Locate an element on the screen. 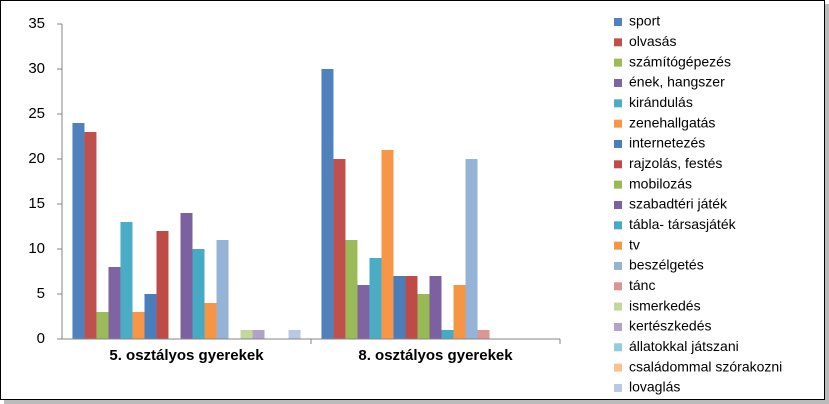 The width and height of the screenshot is (829, 404). legend-label: olvasás is located at coordinates (652, 41).